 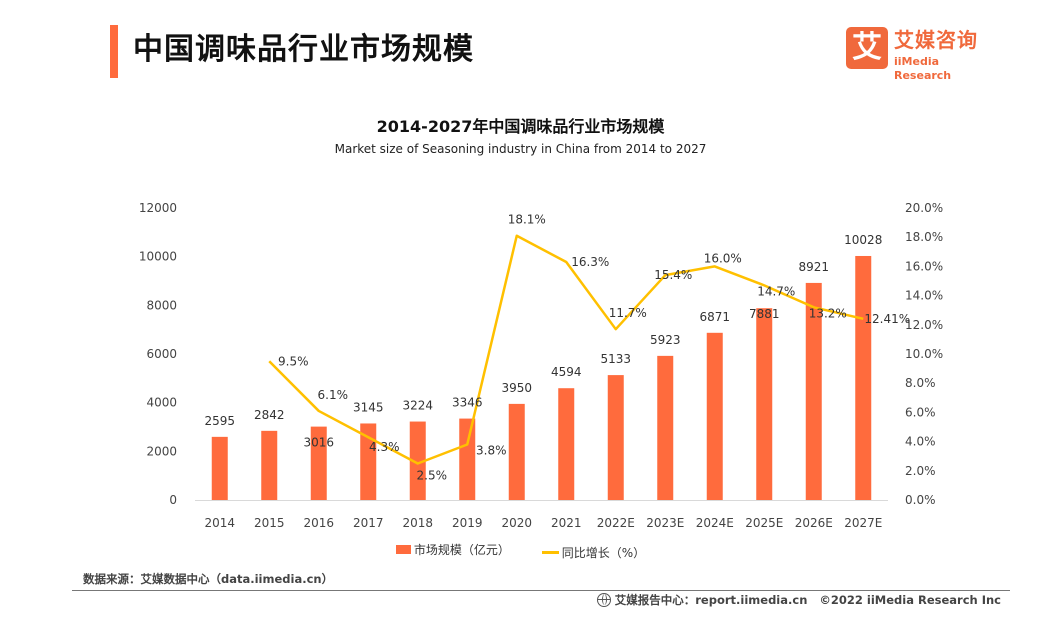 I want to click on x-tick-label: 2025E, so click(x=764, y=523).